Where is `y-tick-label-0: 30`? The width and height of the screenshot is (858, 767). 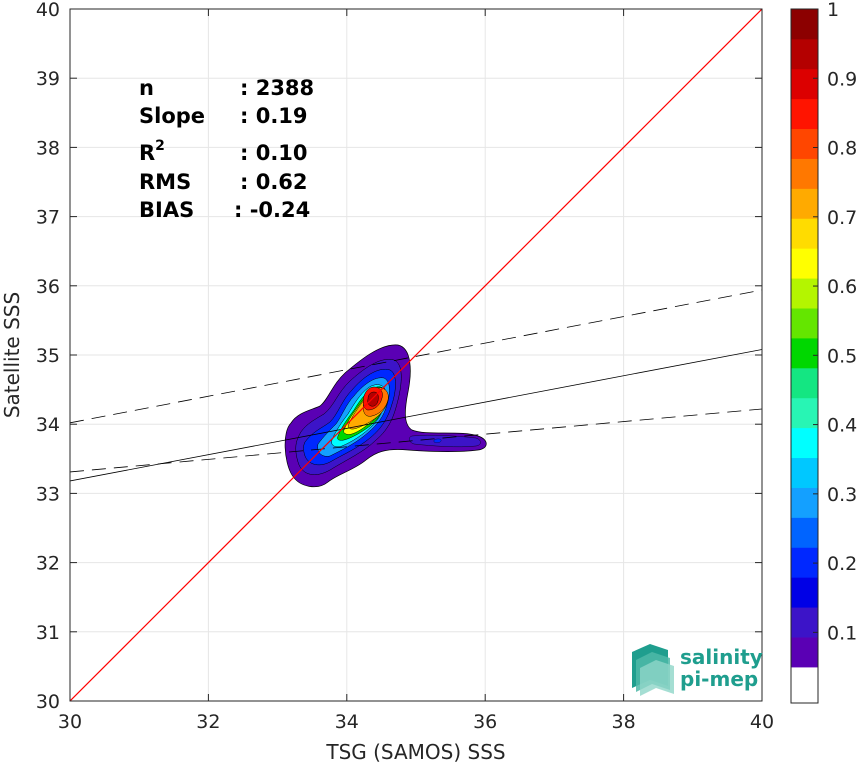 y-tick-label-0: 30 is located at coordinates (48, 702).